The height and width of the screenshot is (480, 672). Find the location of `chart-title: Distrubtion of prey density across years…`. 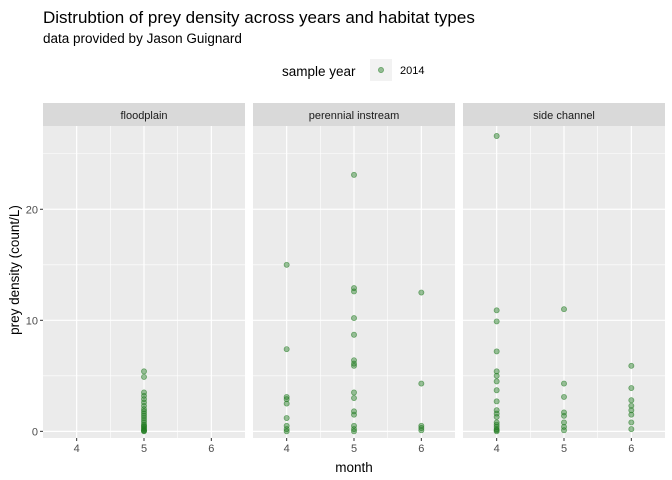

chart-title: Distrubtion of prey density across years… is located at coordinates (259, 17).